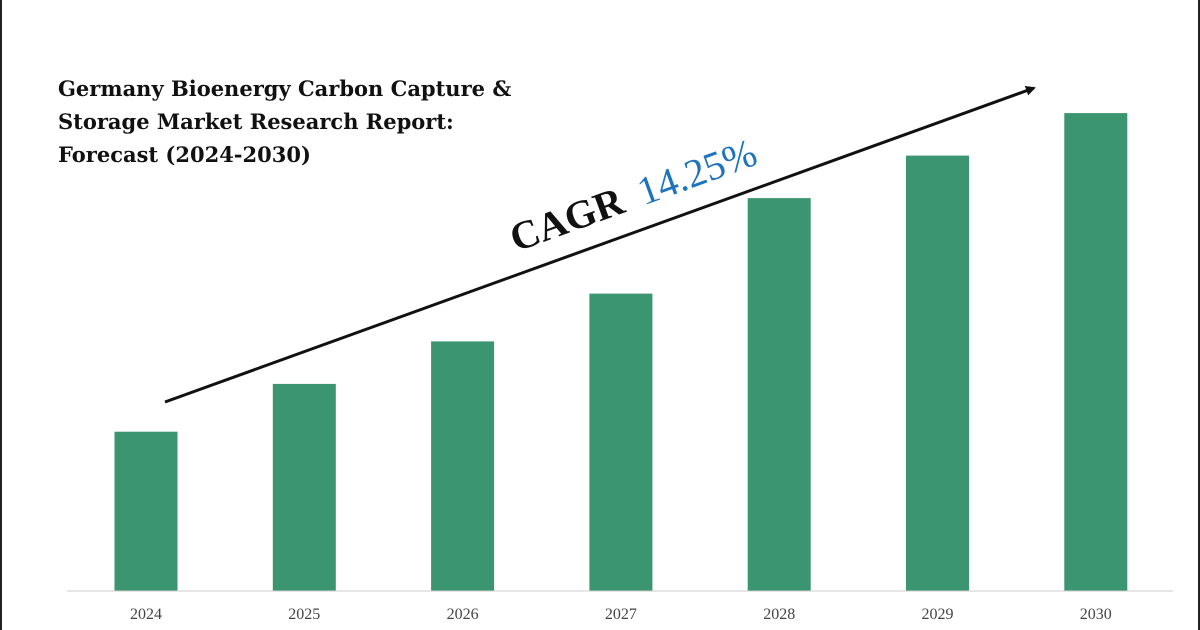 The height and width of the screenshot is (630, 1200). I want to click on bar-2026, so click(463, 466).